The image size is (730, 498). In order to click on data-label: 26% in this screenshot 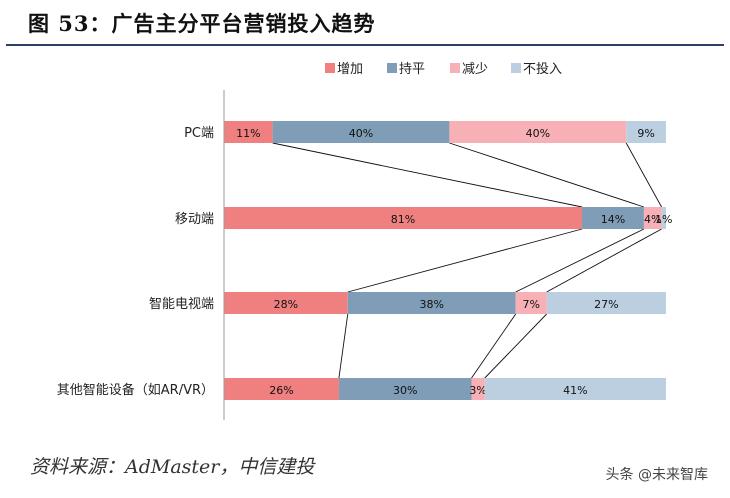, I will do `click(281, 390)`.